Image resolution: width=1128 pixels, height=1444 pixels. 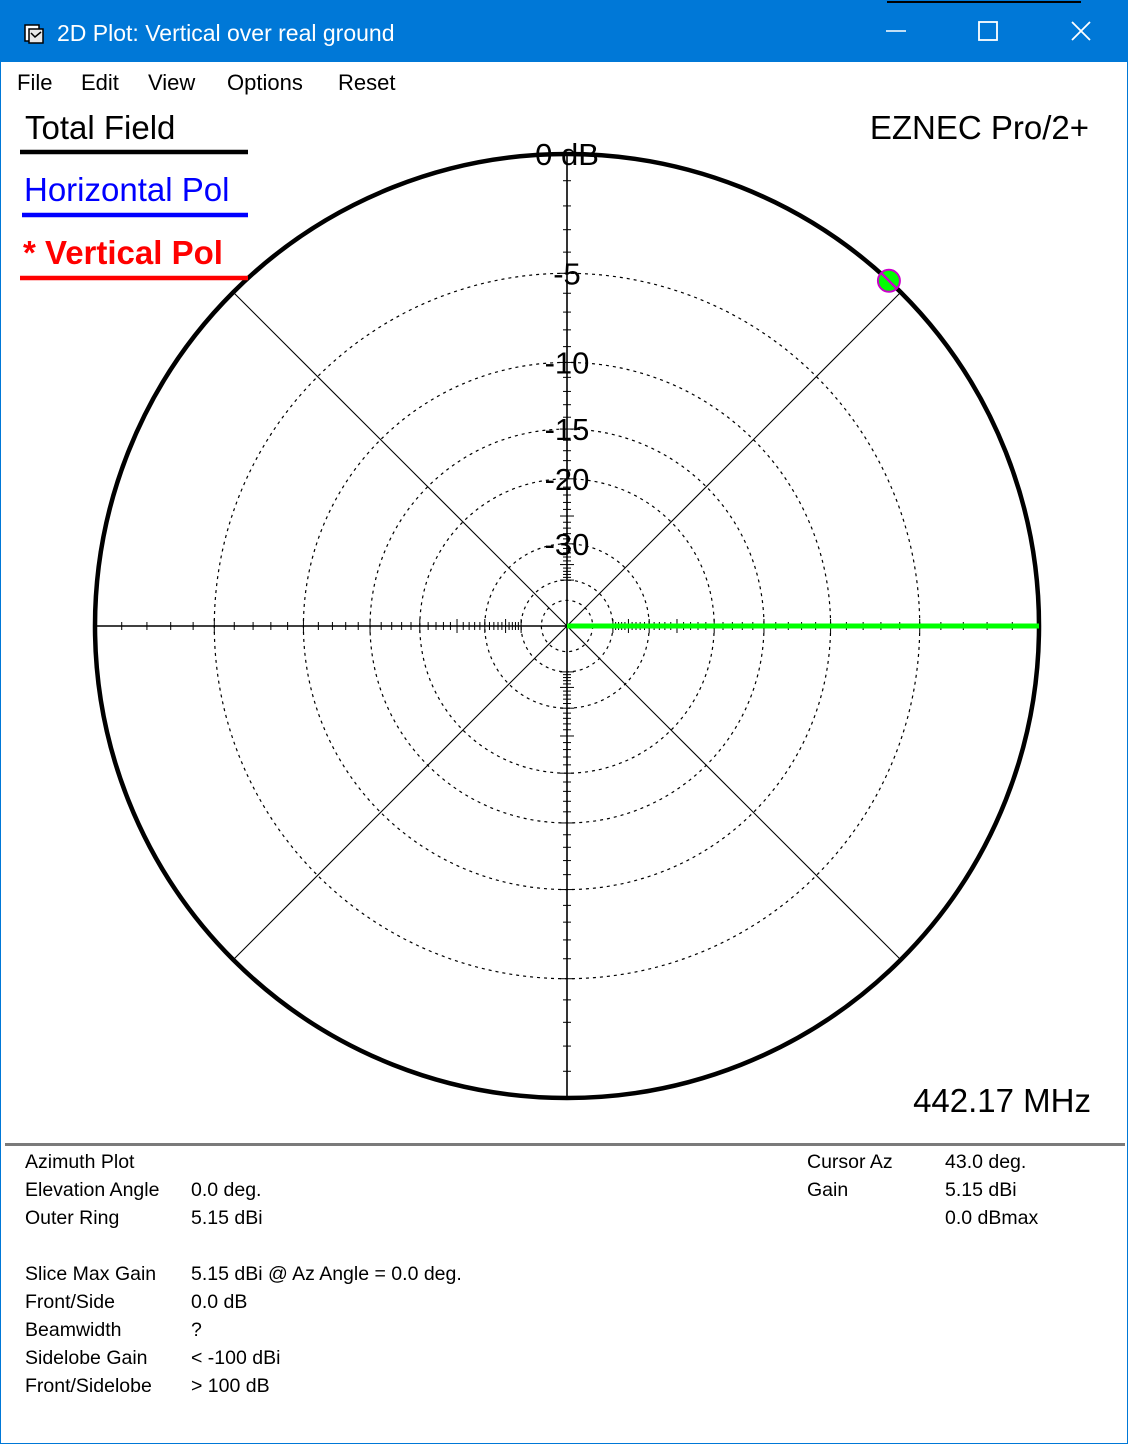 I want to click on menu-edit: Edit, so click(x=100, y=82).